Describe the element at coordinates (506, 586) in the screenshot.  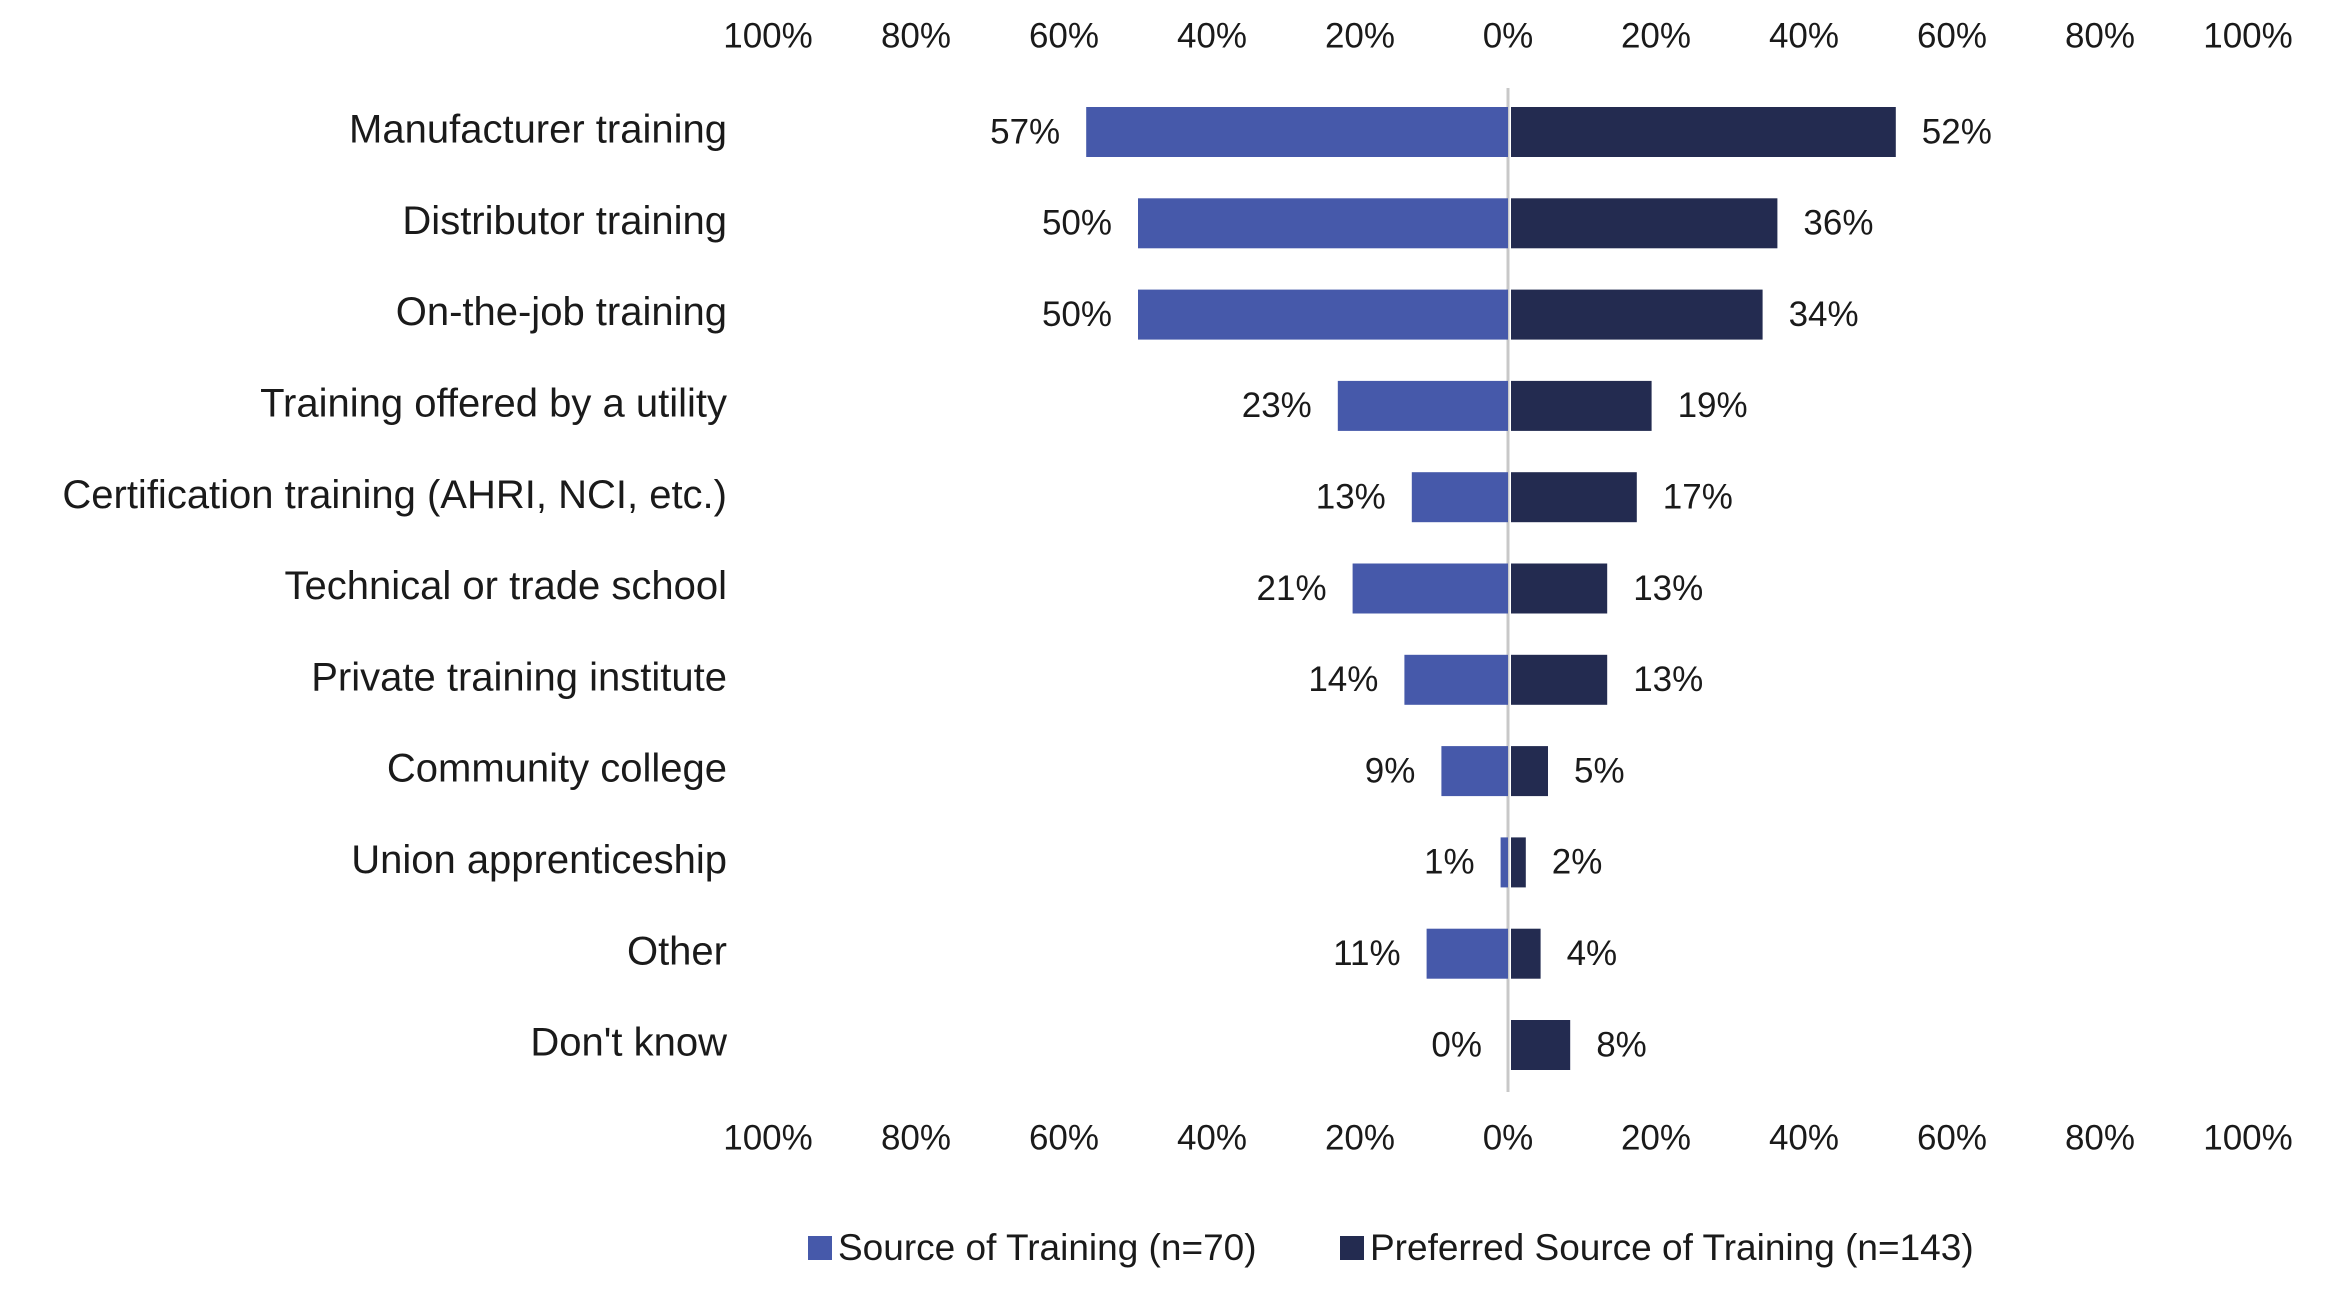
I see `category-label: Technical or trade school` at that location.